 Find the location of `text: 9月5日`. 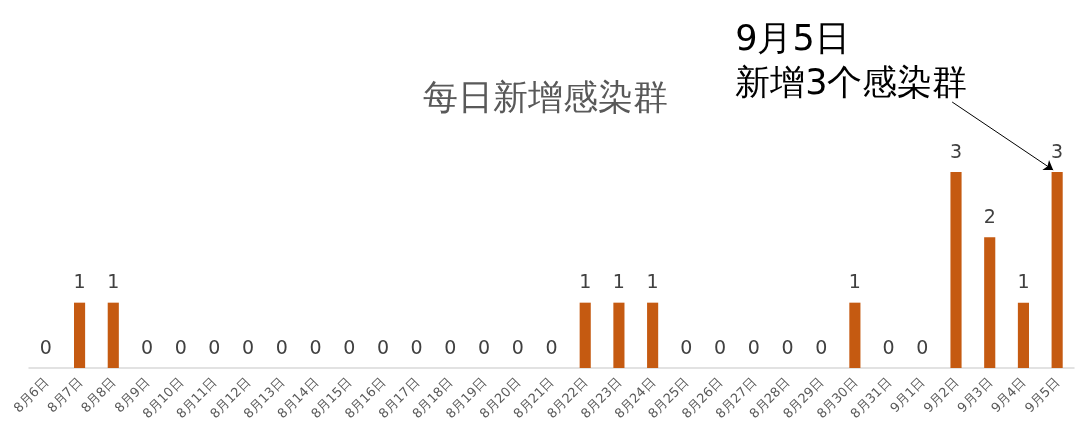

text: 9月5日 is located at coordinates (792, 37).